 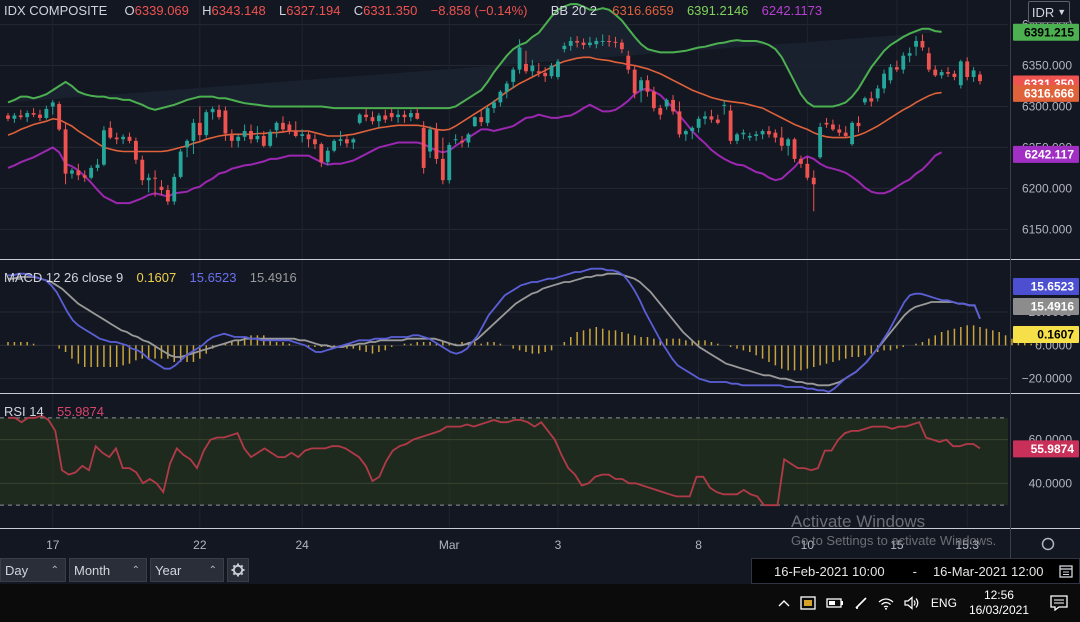 What do you see at coordinates (1049, 12) in the screenshot?
I see `currency-button: IDR ▼` at bounding box center [1049, 12].